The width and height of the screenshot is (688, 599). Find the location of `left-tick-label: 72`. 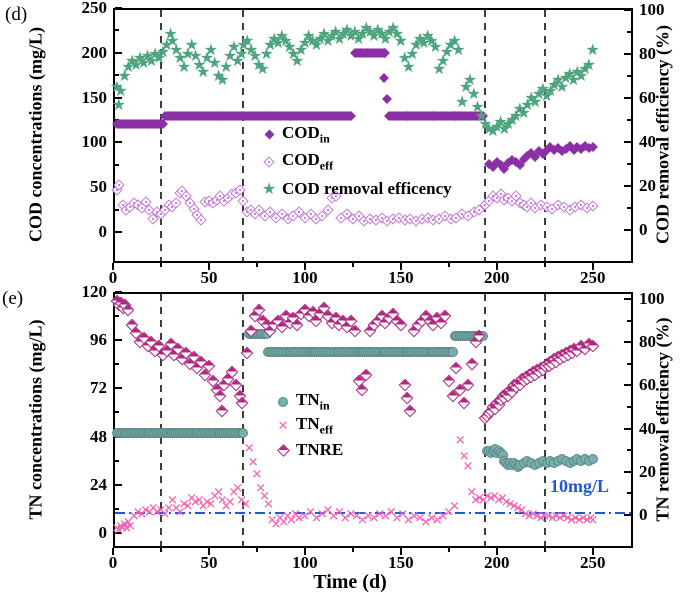

left-tick-label: 72 is located at coordinates (98, 388).